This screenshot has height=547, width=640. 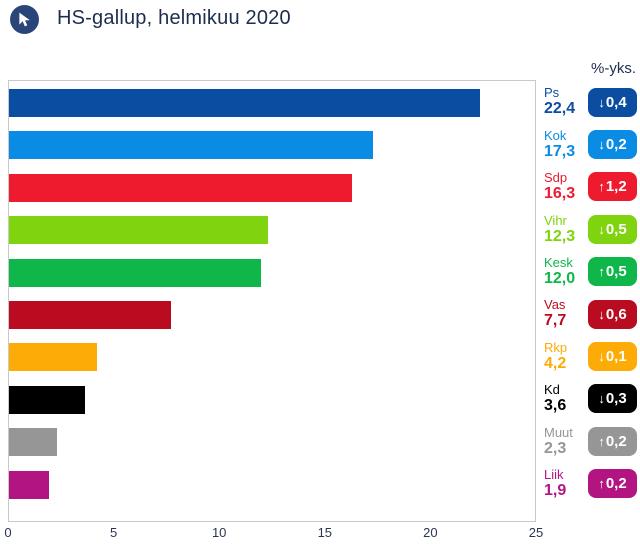 I want to click on party-label: Vas 7,7, so click(x=555, y=313).